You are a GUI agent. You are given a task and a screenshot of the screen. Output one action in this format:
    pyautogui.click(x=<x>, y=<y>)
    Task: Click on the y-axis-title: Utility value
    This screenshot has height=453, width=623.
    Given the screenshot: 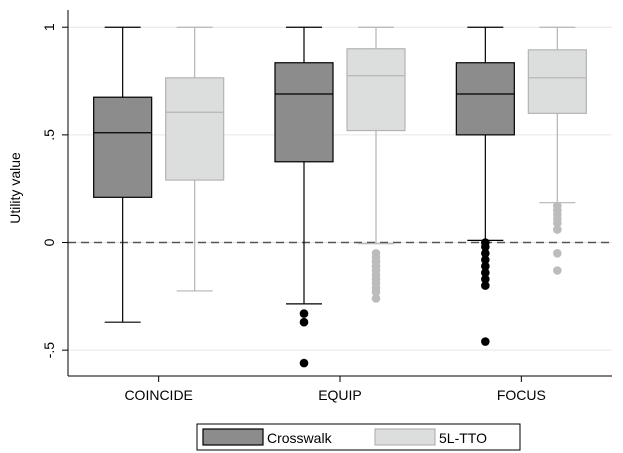 What is the action you would take?
    pyautogui.click(x=15, y=188)
    